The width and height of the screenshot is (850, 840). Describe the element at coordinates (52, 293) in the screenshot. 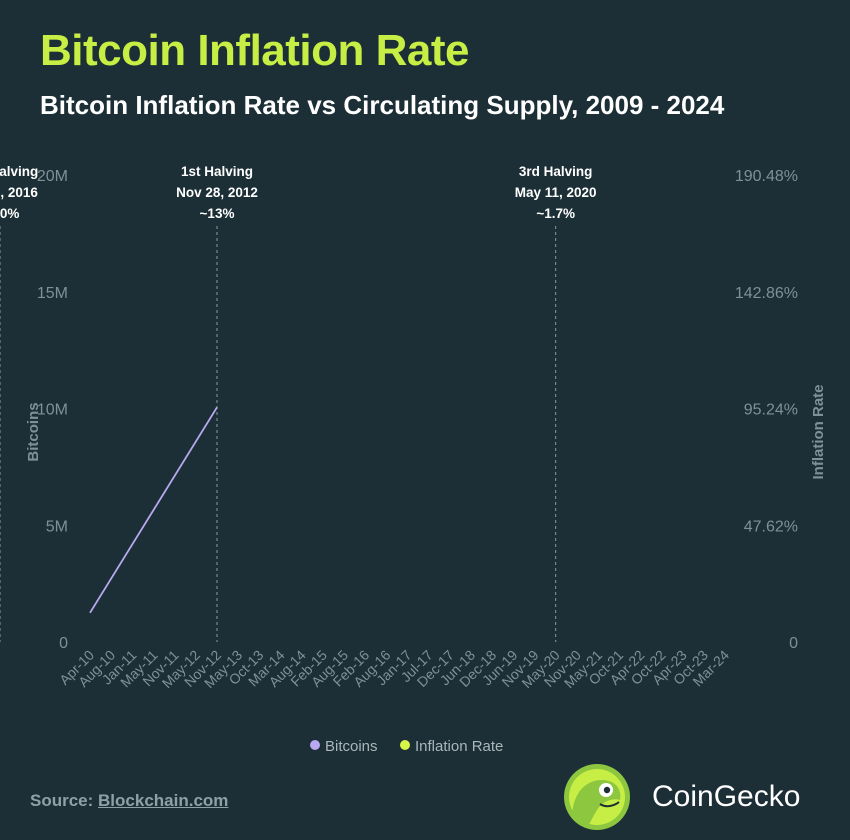

I see `y-tick-label: 15M` at that location.